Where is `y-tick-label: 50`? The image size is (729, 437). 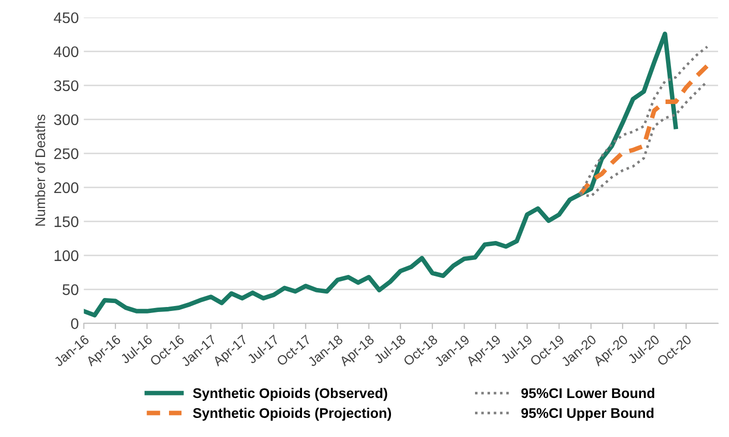
y-tick-label: 50 is located at coordinates (70, 290).